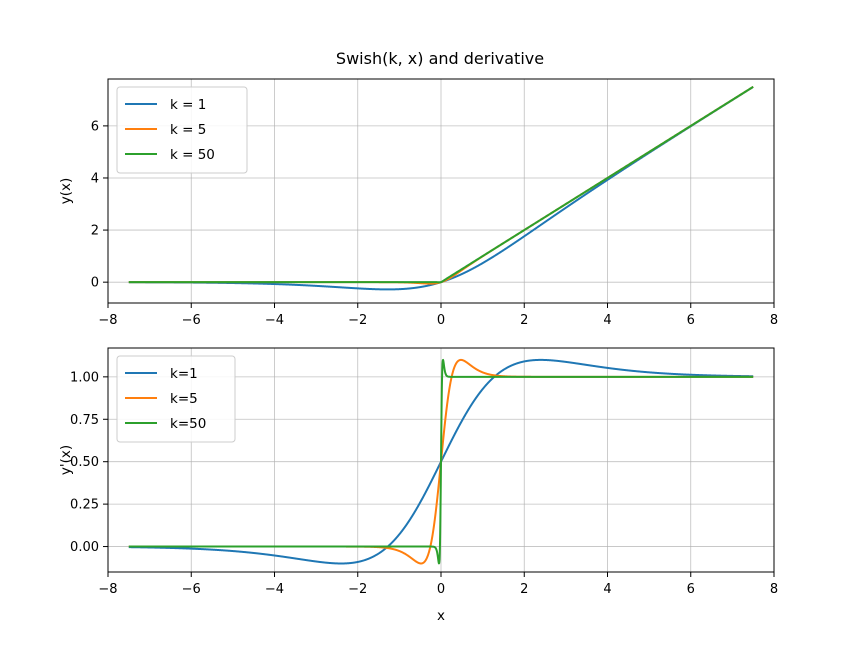 The image size is (860, 645). I want to click on y-tick-label: 0.25, so click(84, 505).